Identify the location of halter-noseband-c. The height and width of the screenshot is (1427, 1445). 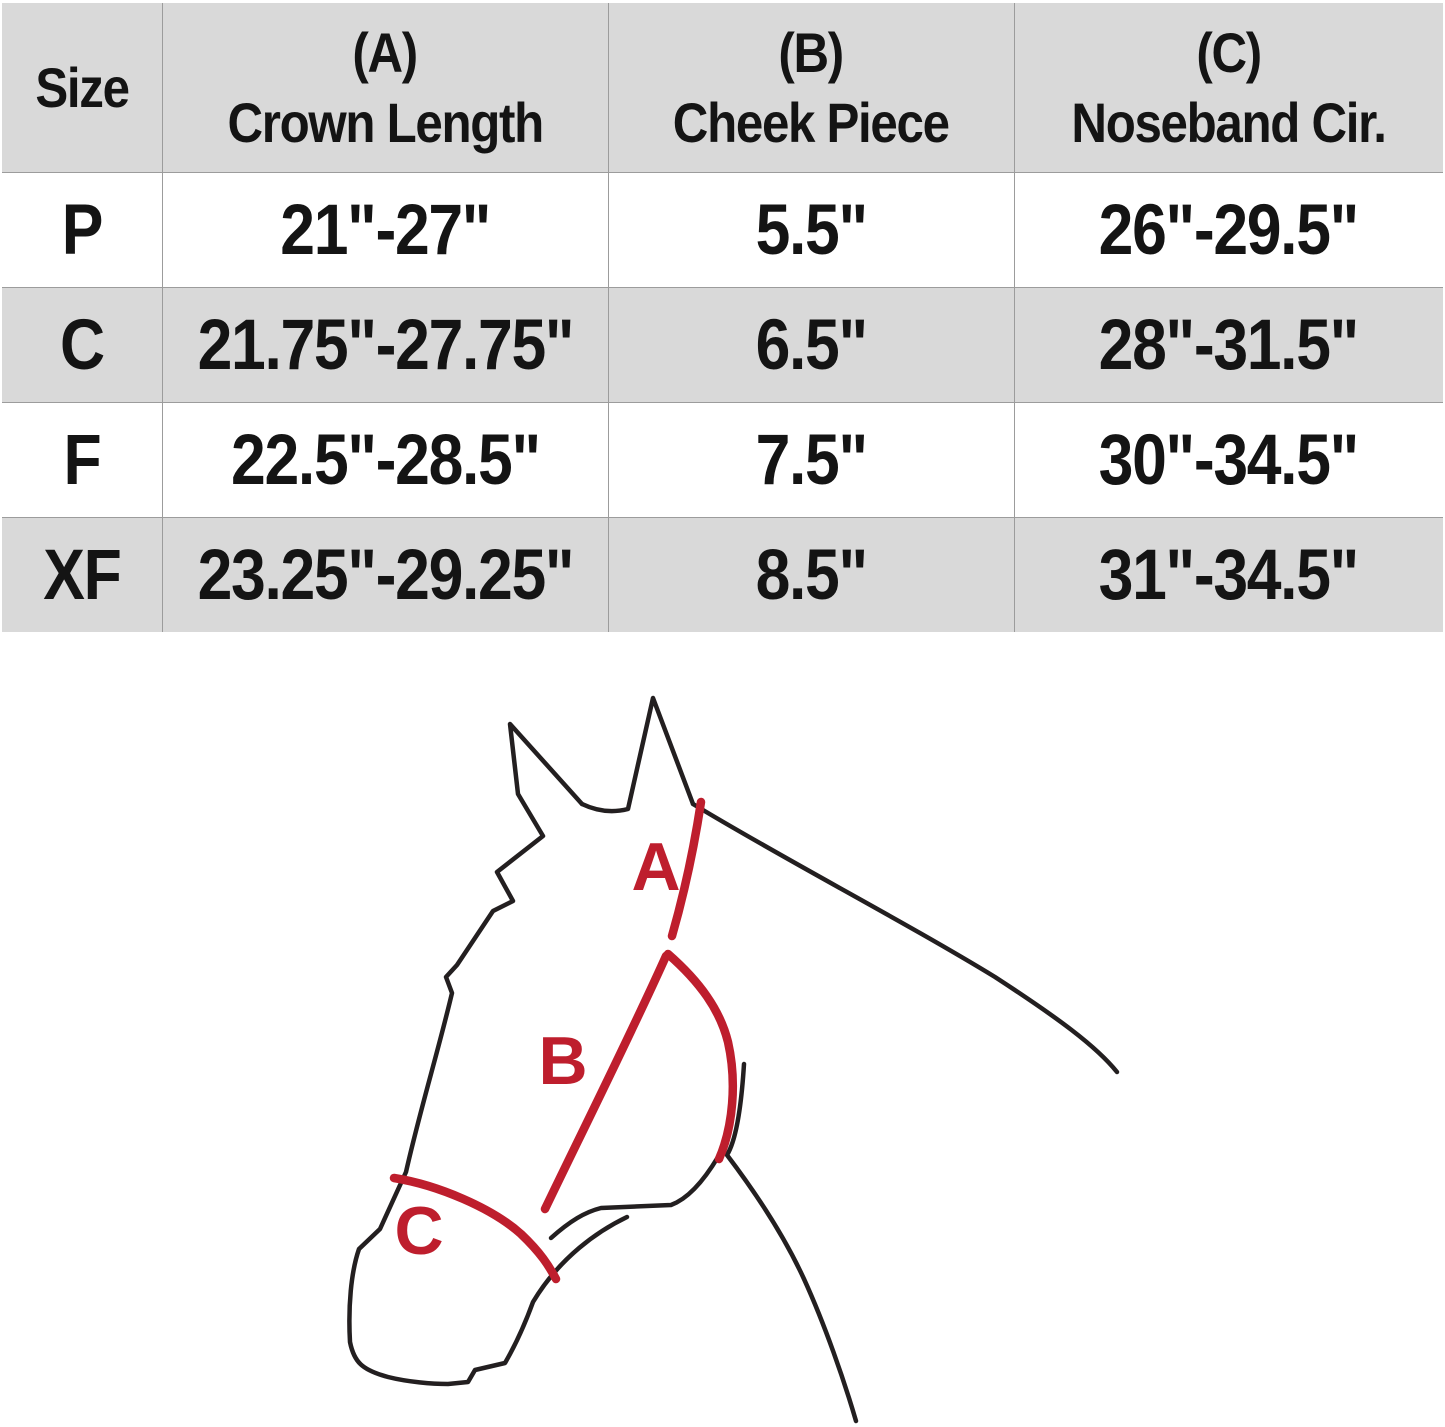
(475, 1228).